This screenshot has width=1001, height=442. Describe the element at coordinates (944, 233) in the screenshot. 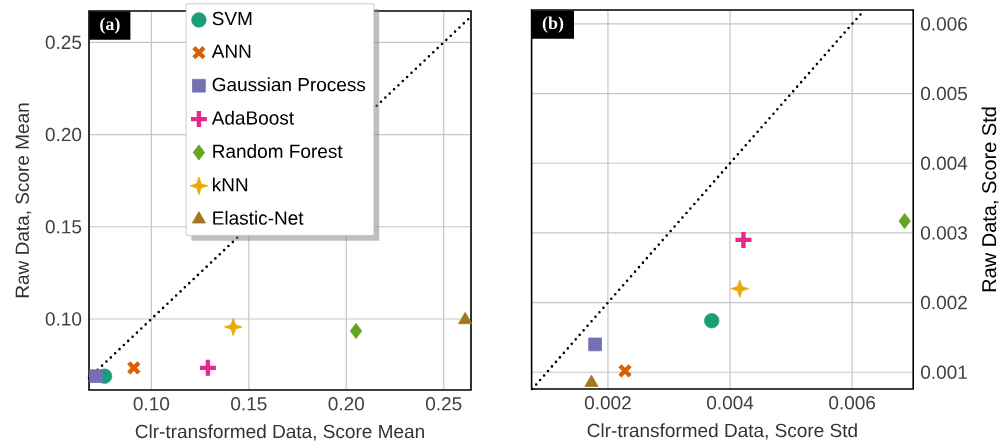

I see `y2-tick-label: 0.003` at that location.